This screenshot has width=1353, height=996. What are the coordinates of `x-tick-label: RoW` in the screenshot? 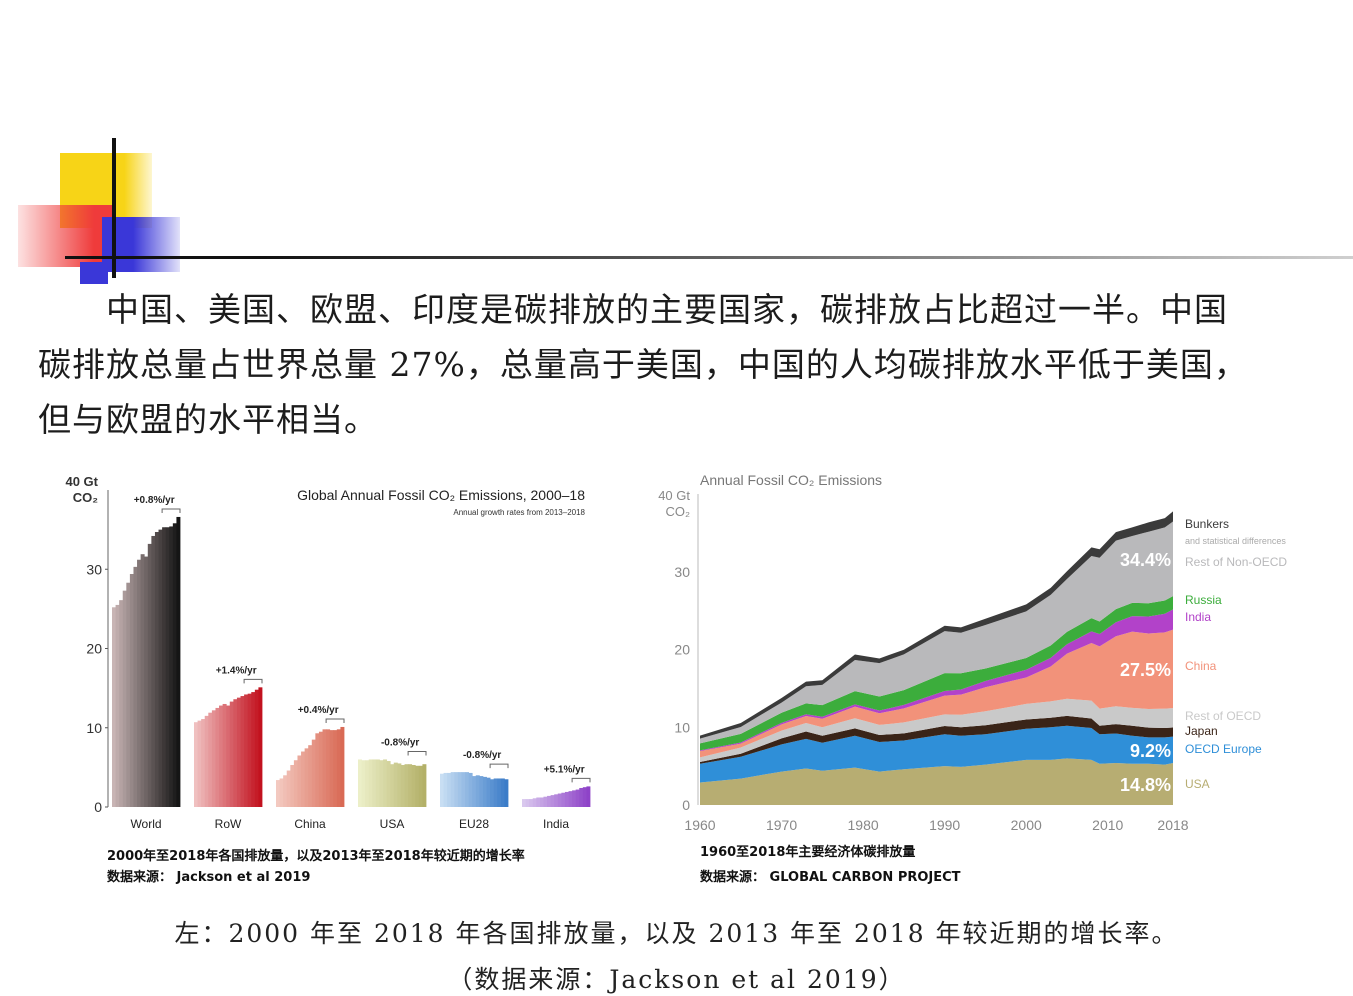 It's located at (228, 824).